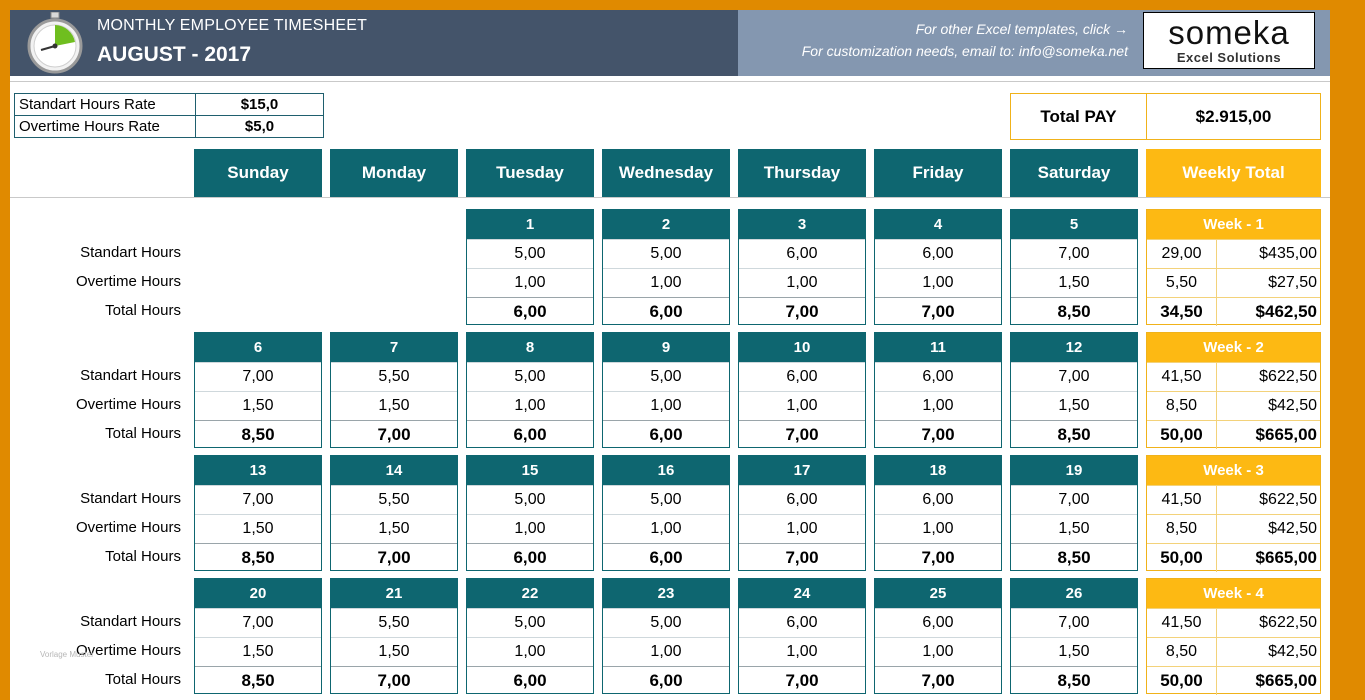 The image size is (1365, 700). Describe the element at coordinates (666, 593) in the screenshot. I see `day-date: 23` at that location.